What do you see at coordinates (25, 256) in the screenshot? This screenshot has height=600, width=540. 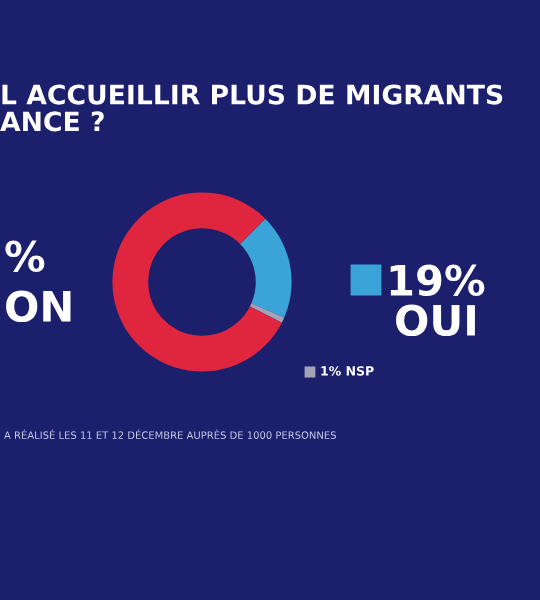 I see `data-label: %` at bounding box center [25, 256].